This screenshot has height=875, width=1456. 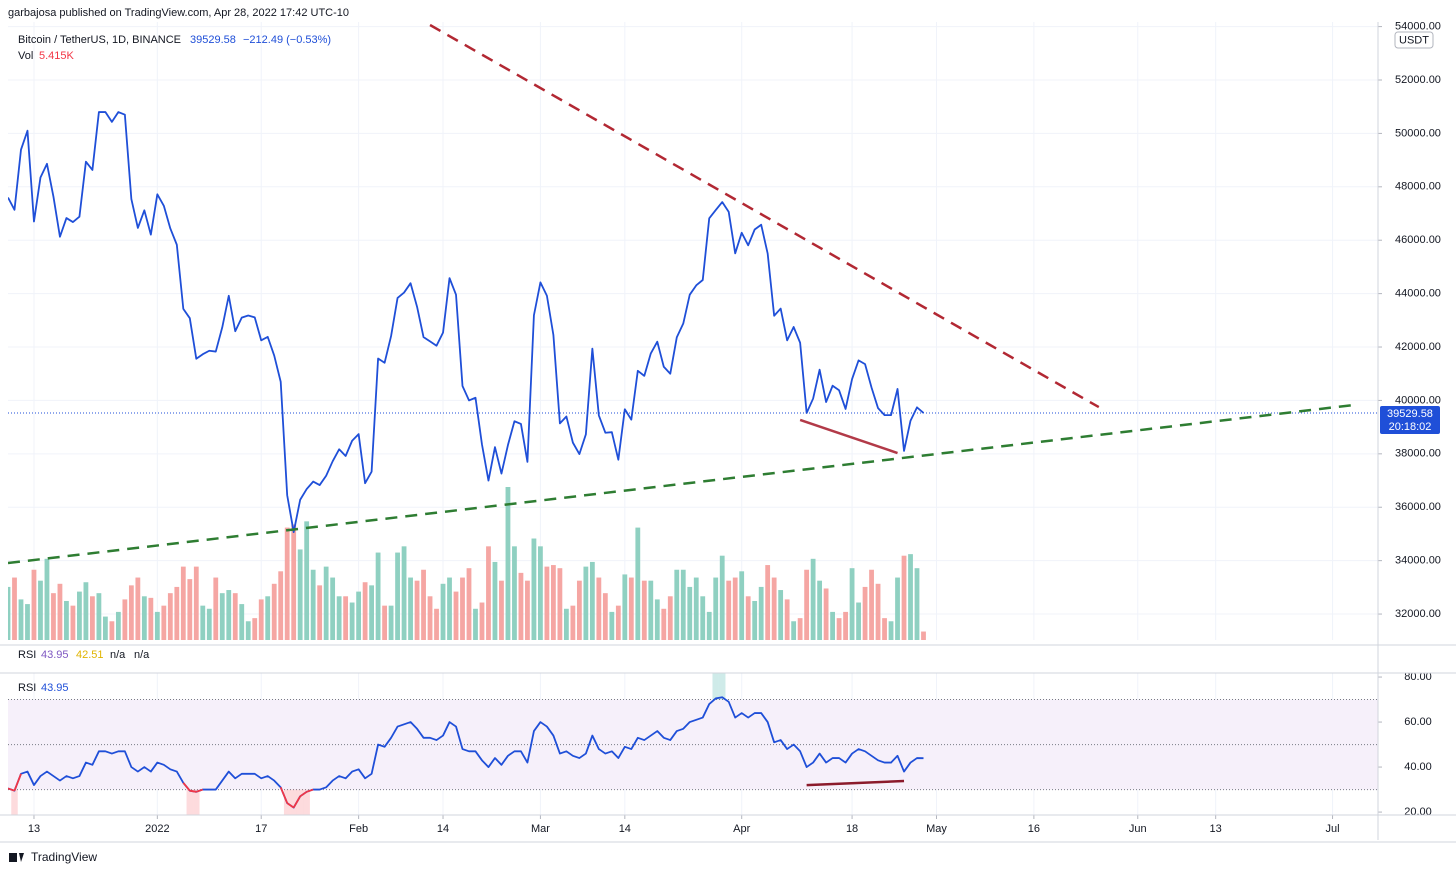 I want to click on countdown-label: 20:18:02, so click(x=1410, y=427).